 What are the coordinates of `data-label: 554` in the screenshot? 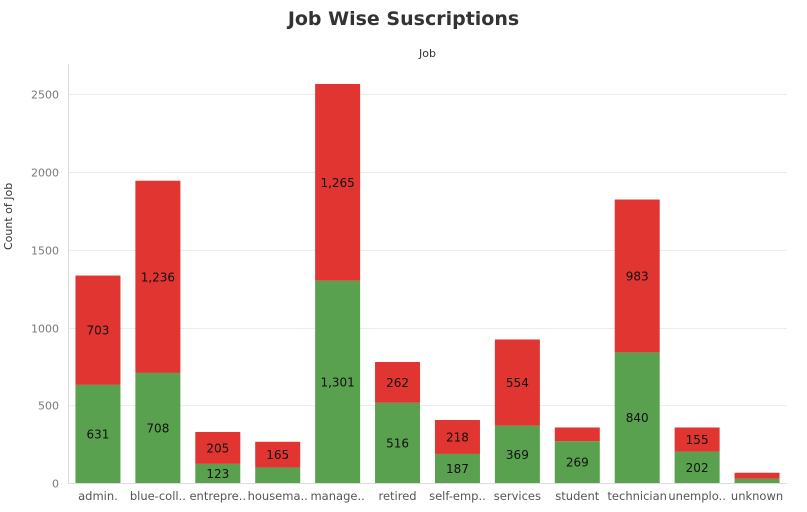 It's located at (517, 383).